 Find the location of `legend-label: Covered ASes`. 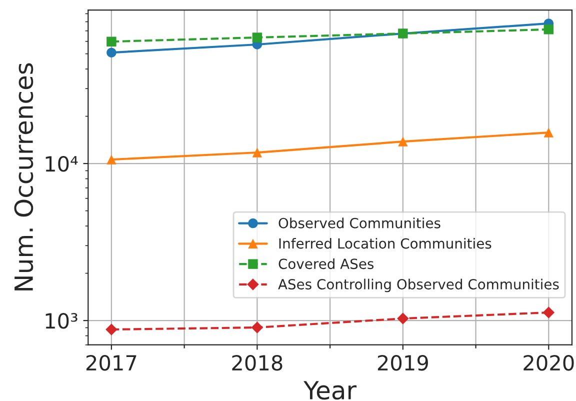

legend-label: Covered ASes is located at coordinates (326, 264).